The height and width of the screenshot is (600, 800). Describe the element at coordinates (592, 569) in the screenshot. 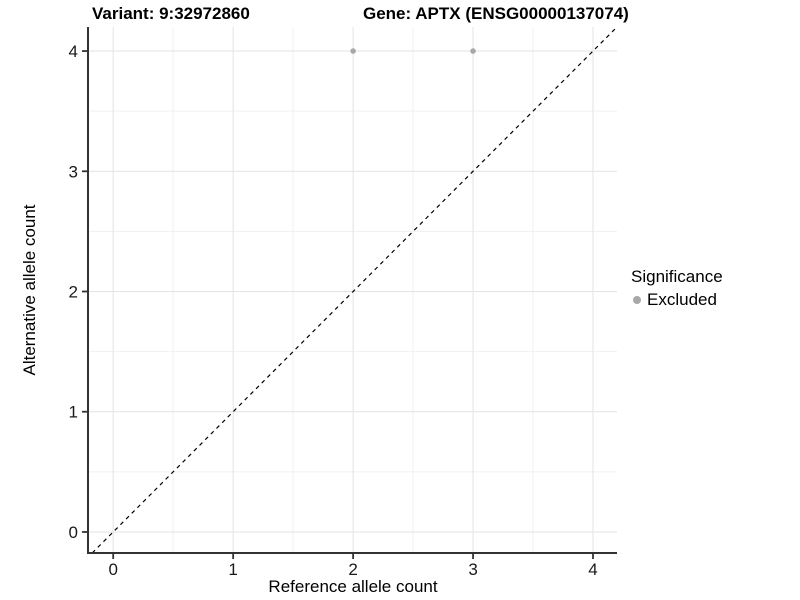

I see `x-tick-label: 4` at that location.